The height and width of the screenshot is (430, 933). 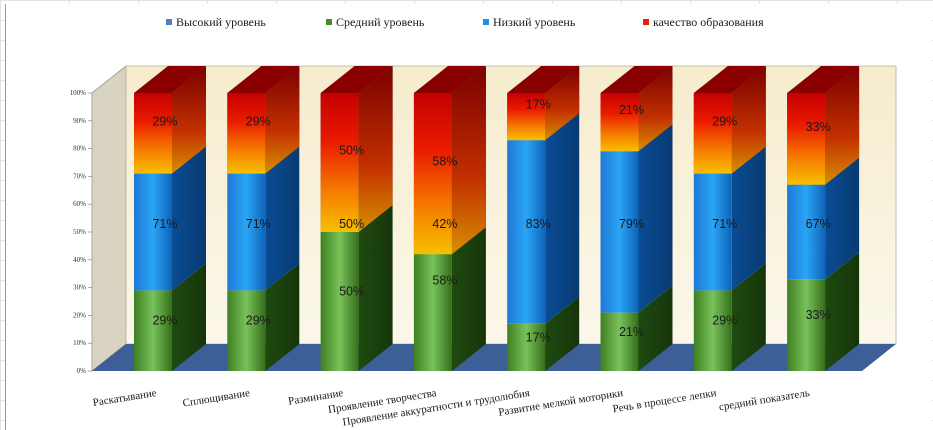 I want to click on side-wall, so click(x=109, y=218).